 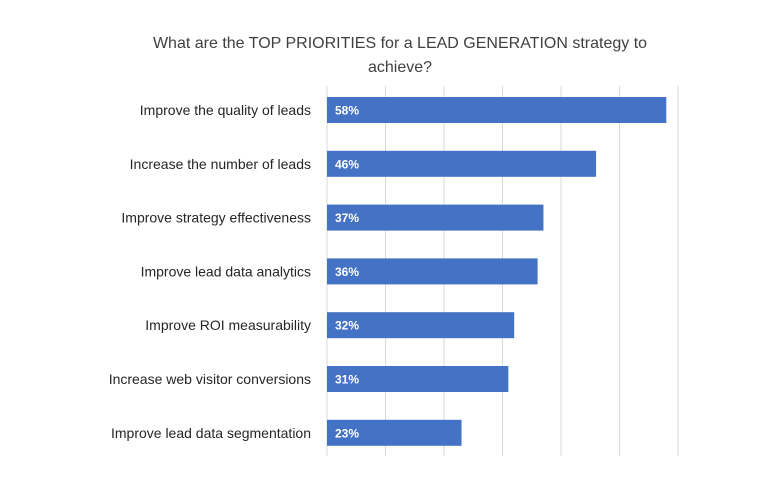 I want to click on value-label-3: 36%, so click(x=347, y=272).